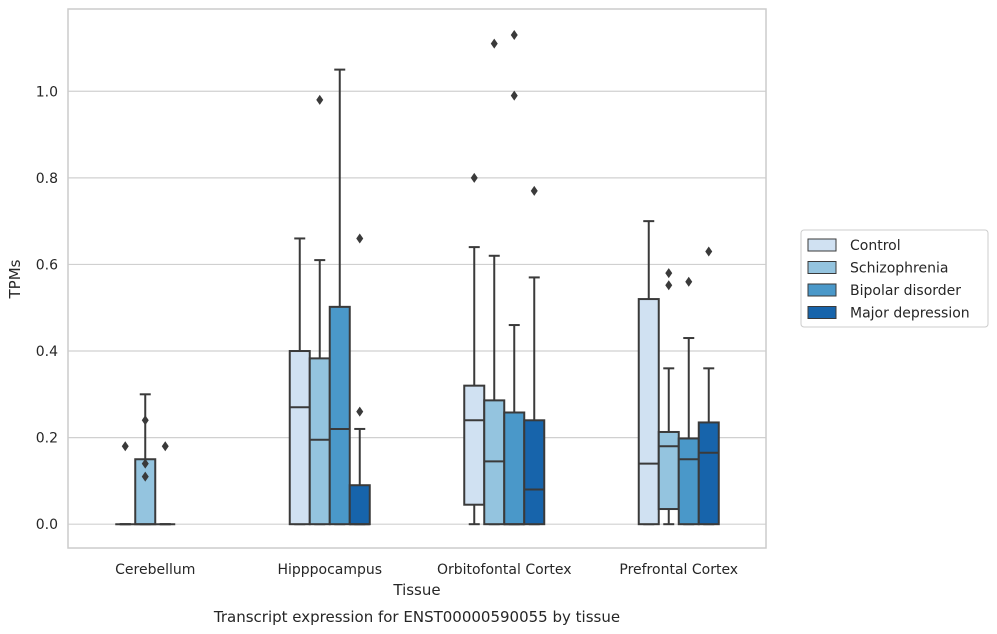 Image resolution: width=997 pixels, height=634 pixels. I want to click on legend-frame, so click(894, 278).